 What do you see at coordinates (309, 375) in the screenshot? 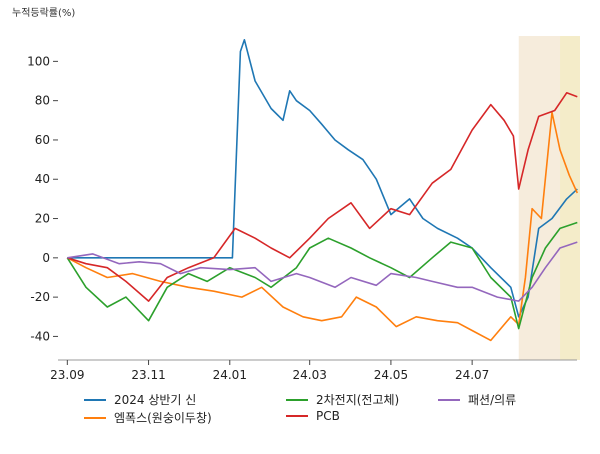
I see `x-tick-label: 24.03` at bounding box center [309, 375].